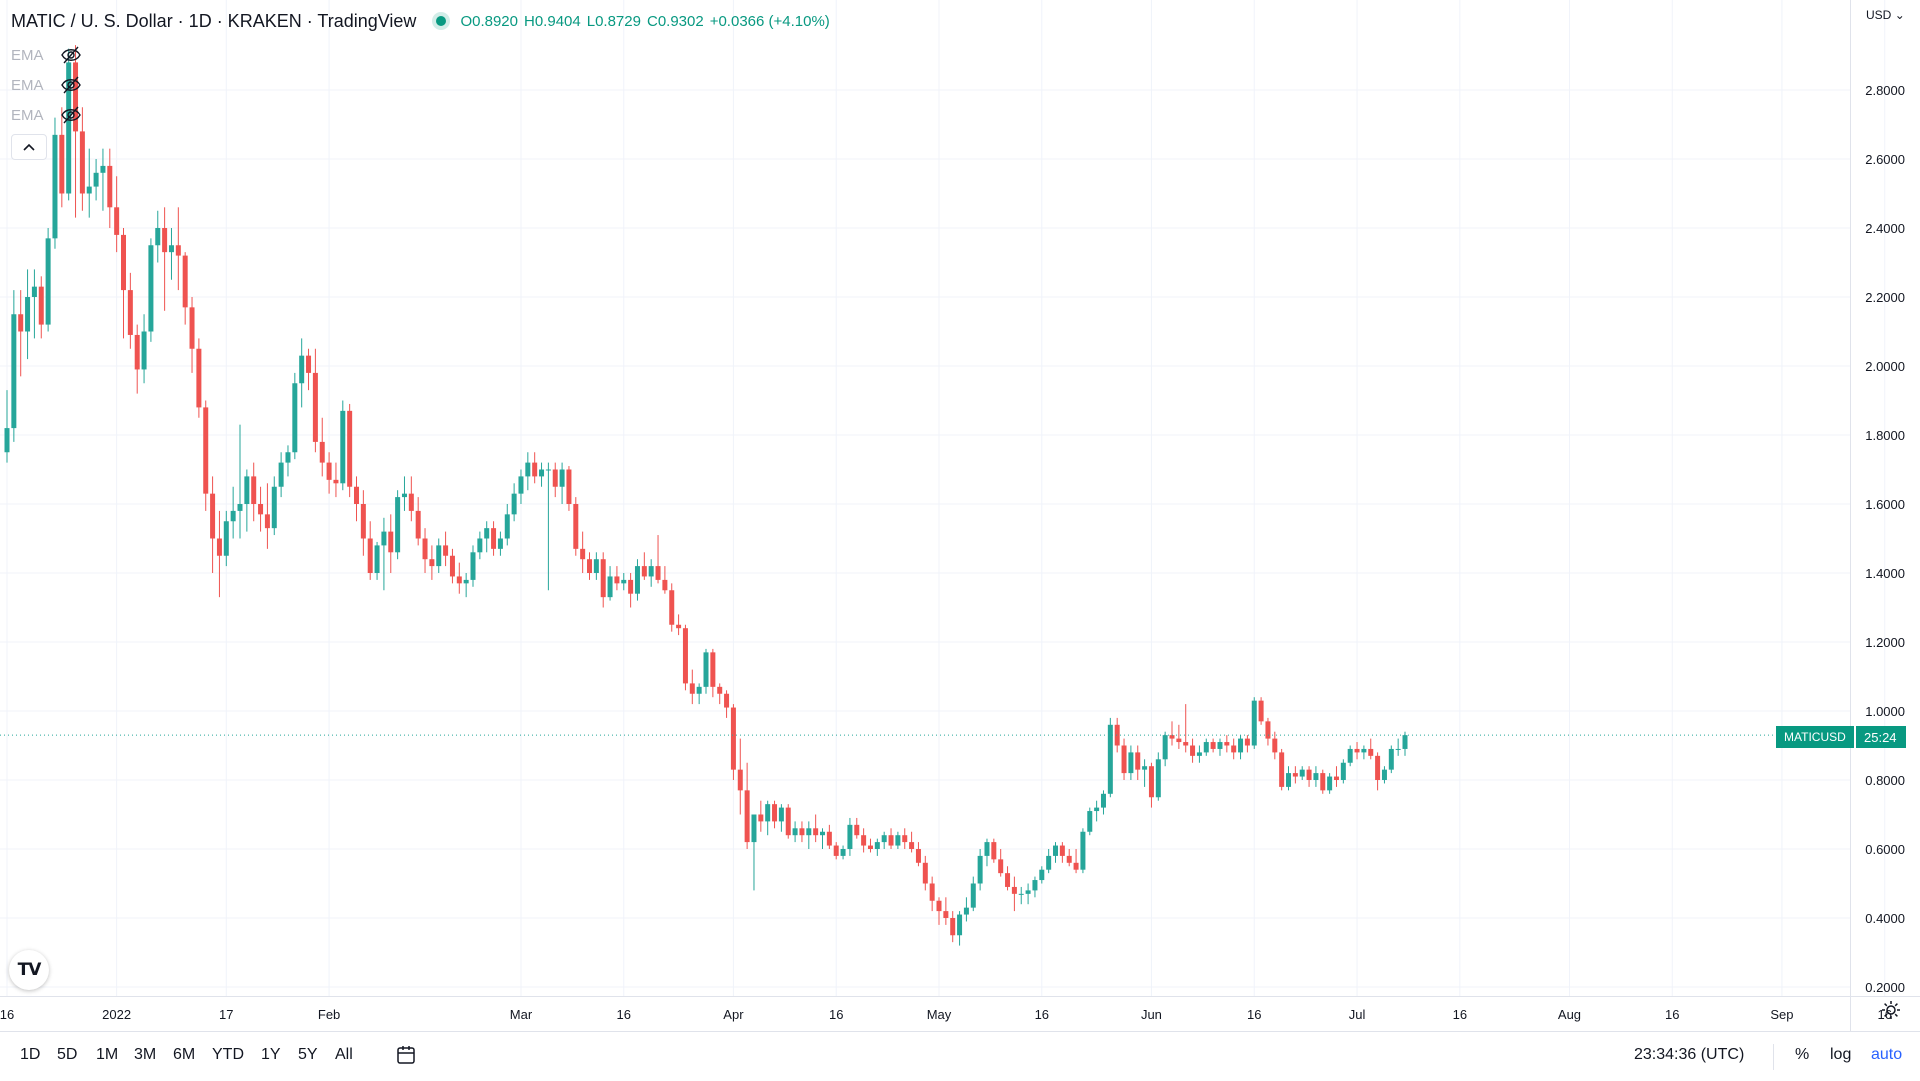  Describe the element at coordinates (1879, 15) in the screenshot. I see `currency-label: USD` at that location.